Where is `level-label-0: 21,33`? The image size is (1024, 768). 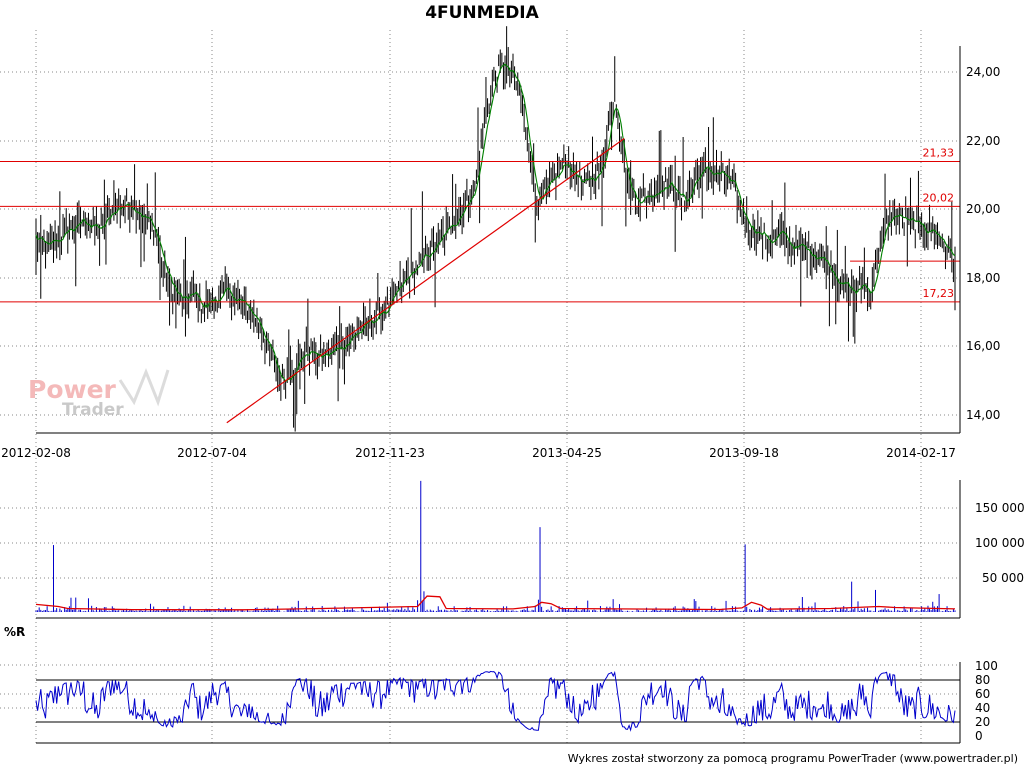 level-label-0: 21,33 is located at coordinates (939, 152).